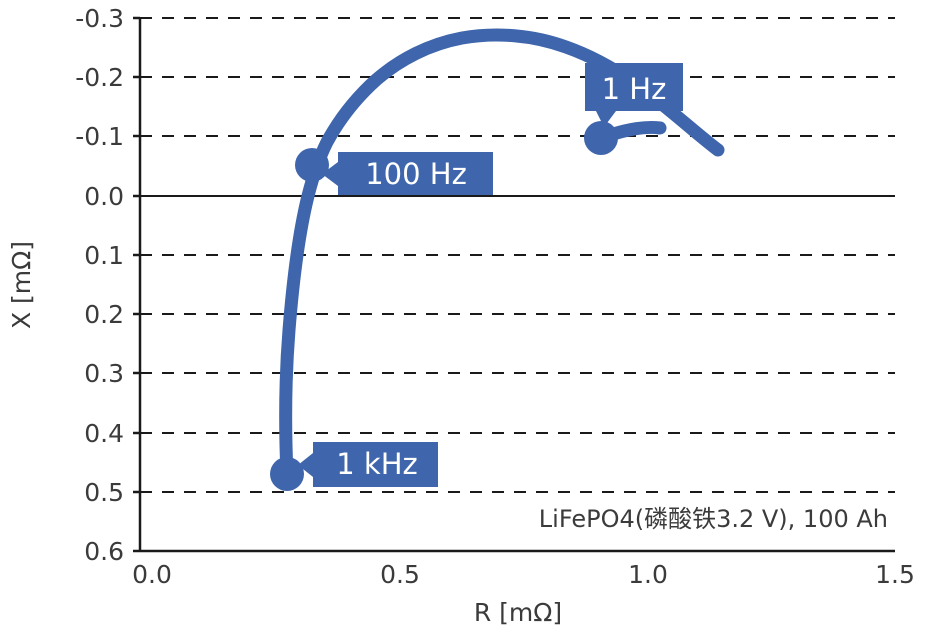 This screenshot has width=933, height=635. I want to click on callout-1khz: 1 kHz, so click(368, 464).